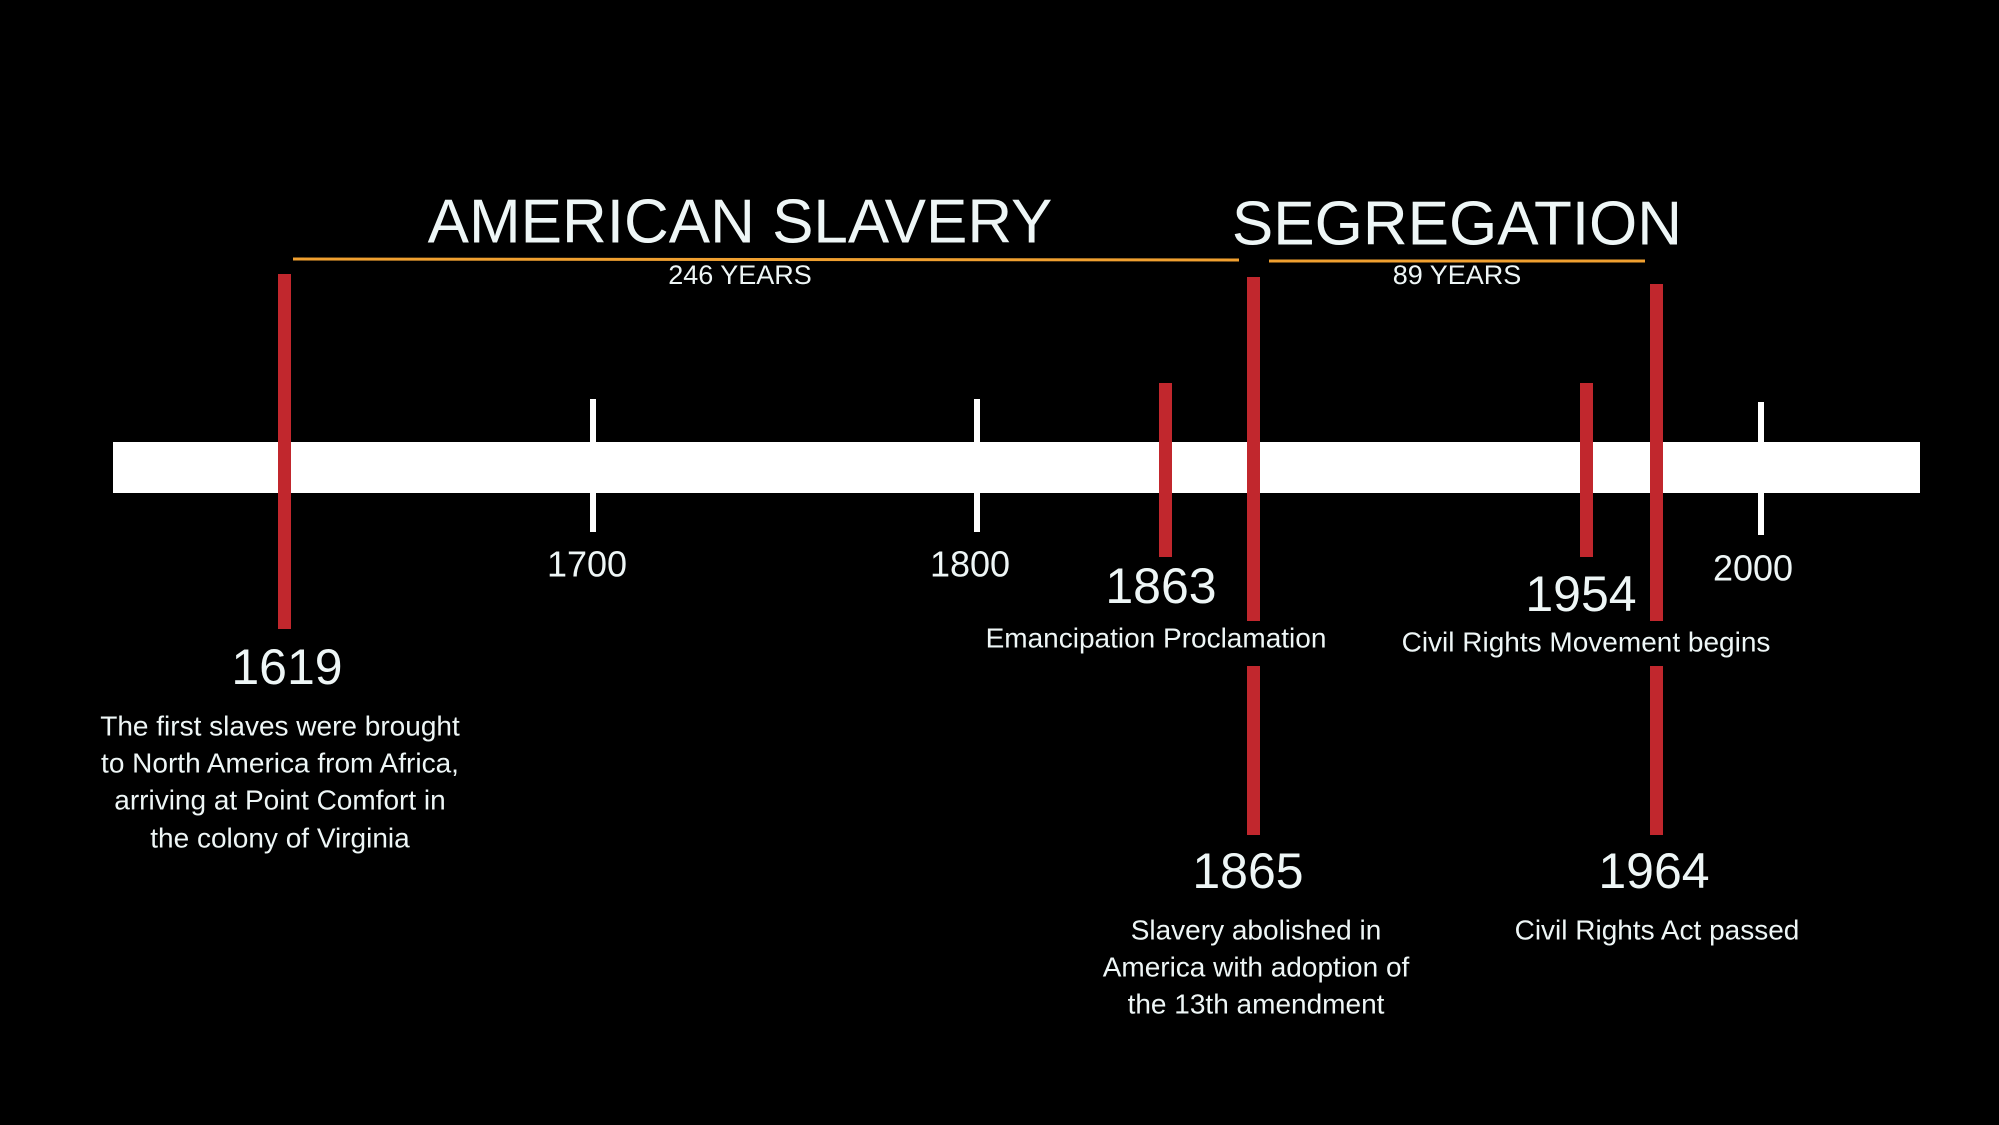 This screenshot has height=1125, width=1999. What do you see at coordinates (1247, 871) in the screenshot?
I see `event-year: 1865` at bounding box center [1247, 871].